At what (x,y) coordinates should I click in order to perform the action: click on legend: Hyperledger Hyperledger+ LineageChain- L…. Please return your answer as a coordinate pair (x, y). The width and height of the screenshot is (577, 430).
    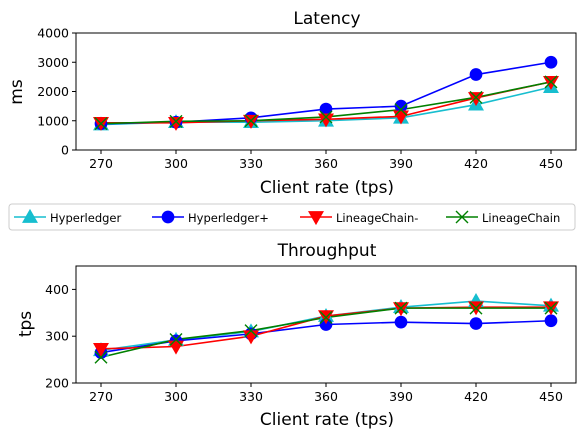
    Looking at the image, I should click on (292, 217).